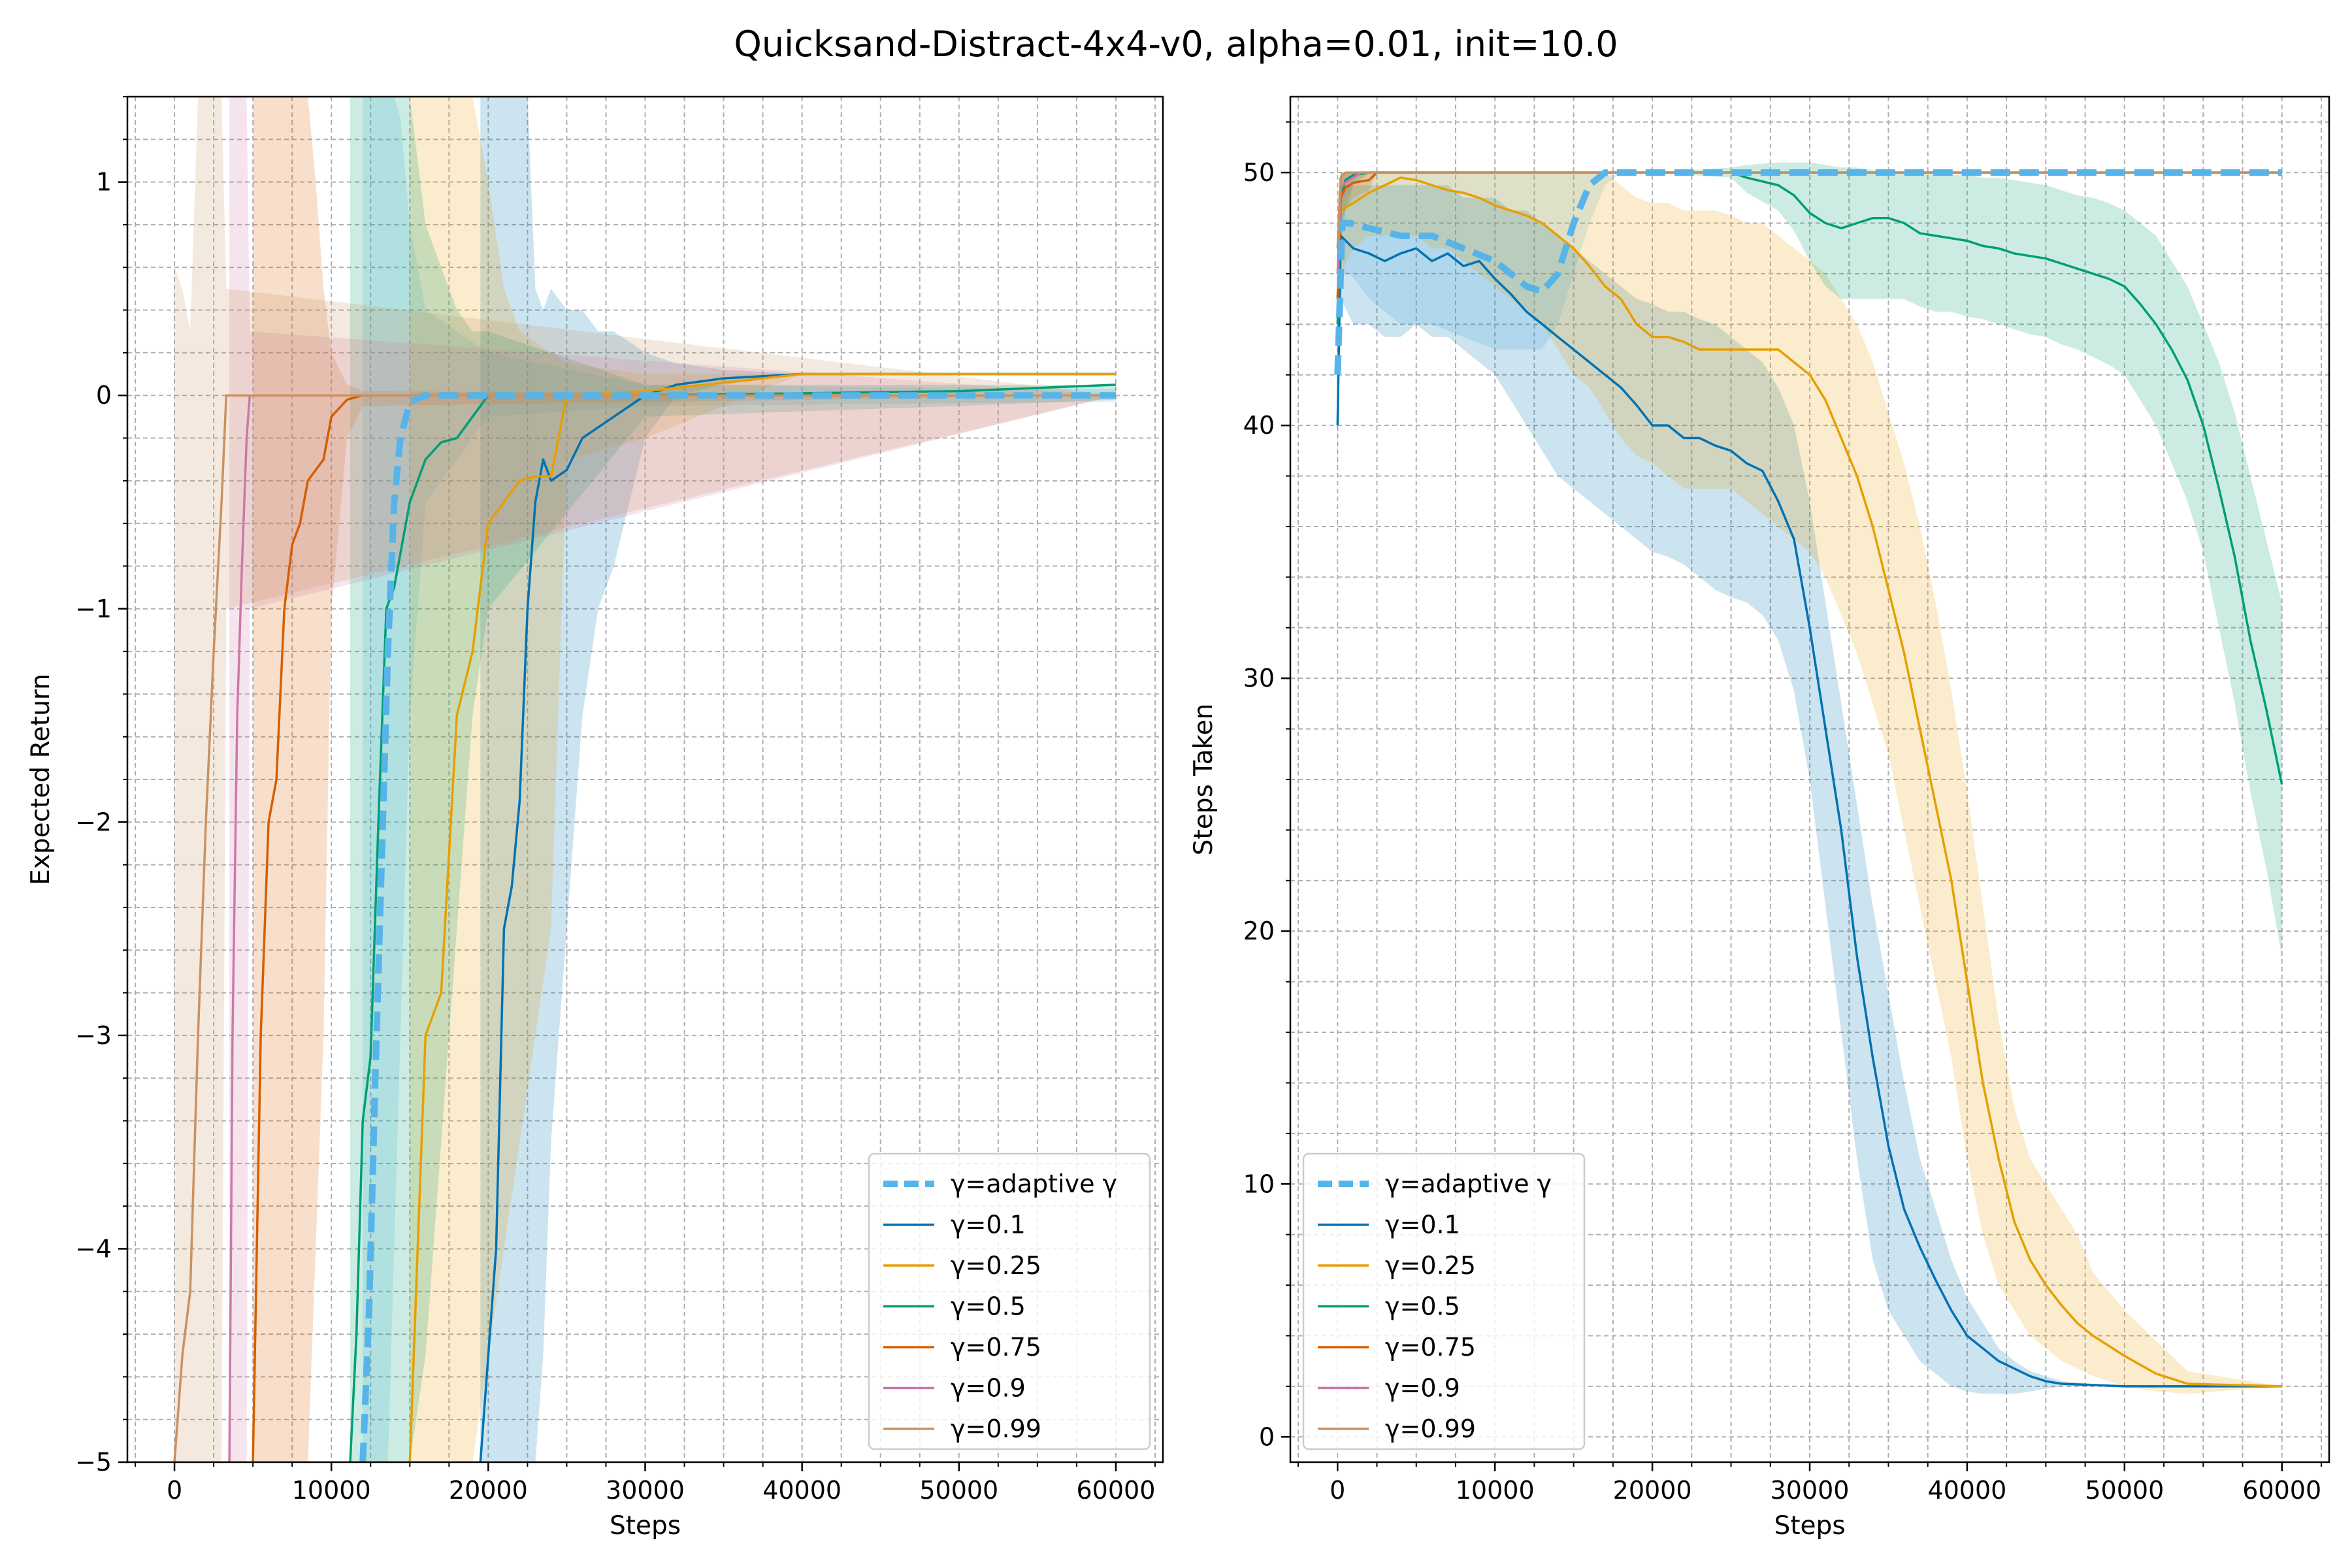 The width and height of the screenshot is (2352, 1568). What do you see at coordinates (1259, 425) in the screenshot?
I see `y-tick-label: 40` at bounding box center [1259, 425].